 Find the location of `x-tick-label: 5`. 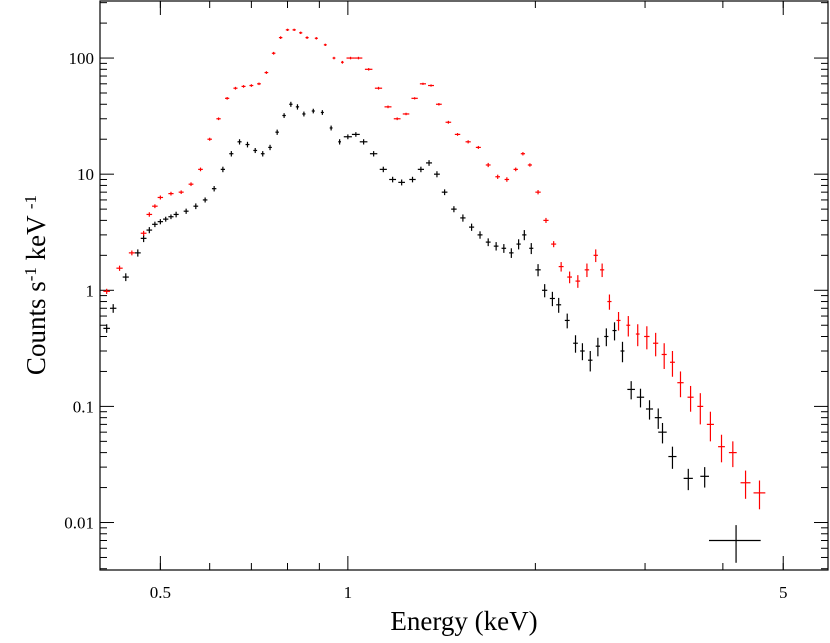

x-tick-label: 5 is located at coordinates (783, 592).